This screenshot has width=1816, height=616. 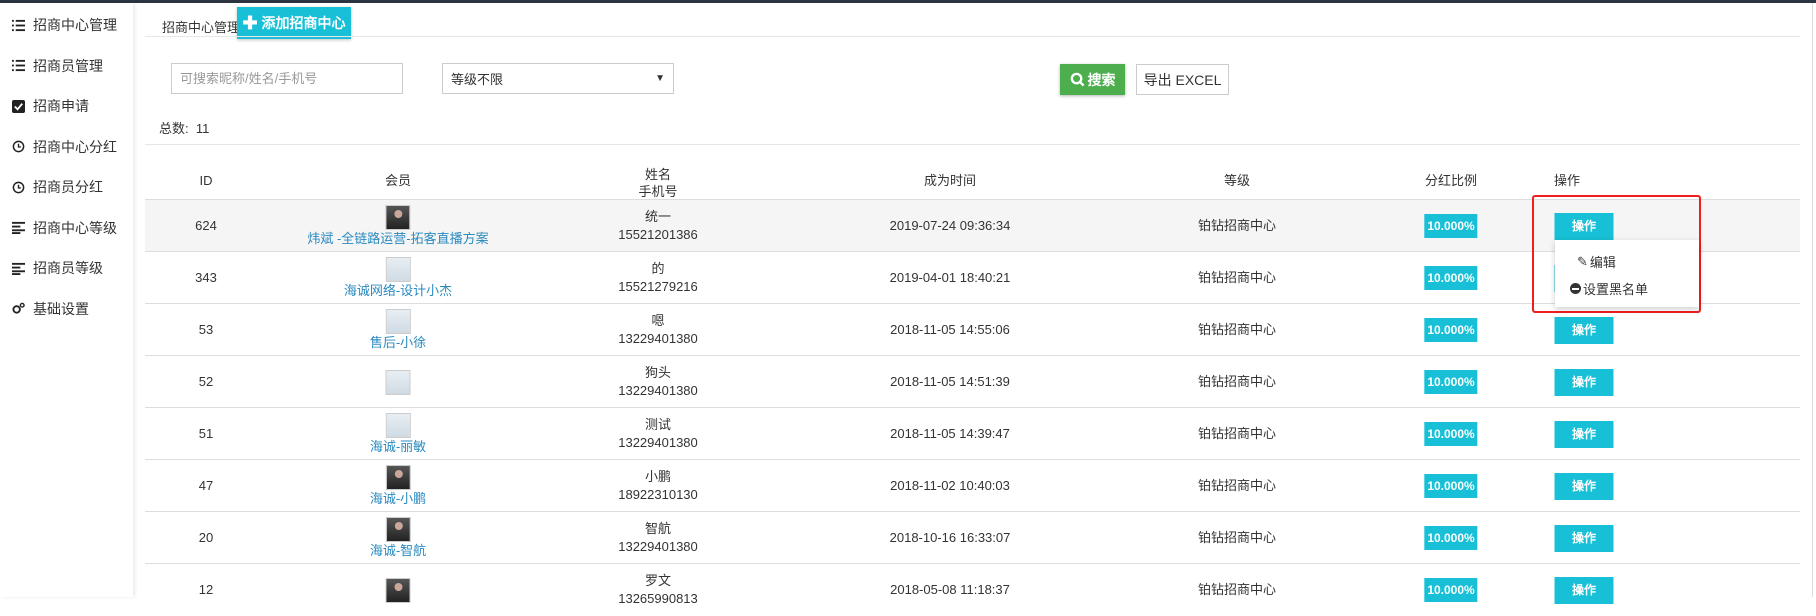 What do you see at coordinates (294, 23) in the screenshot?
I see `add-center-button: ✚ 添加招商中心` at bounding box center [294, 23].